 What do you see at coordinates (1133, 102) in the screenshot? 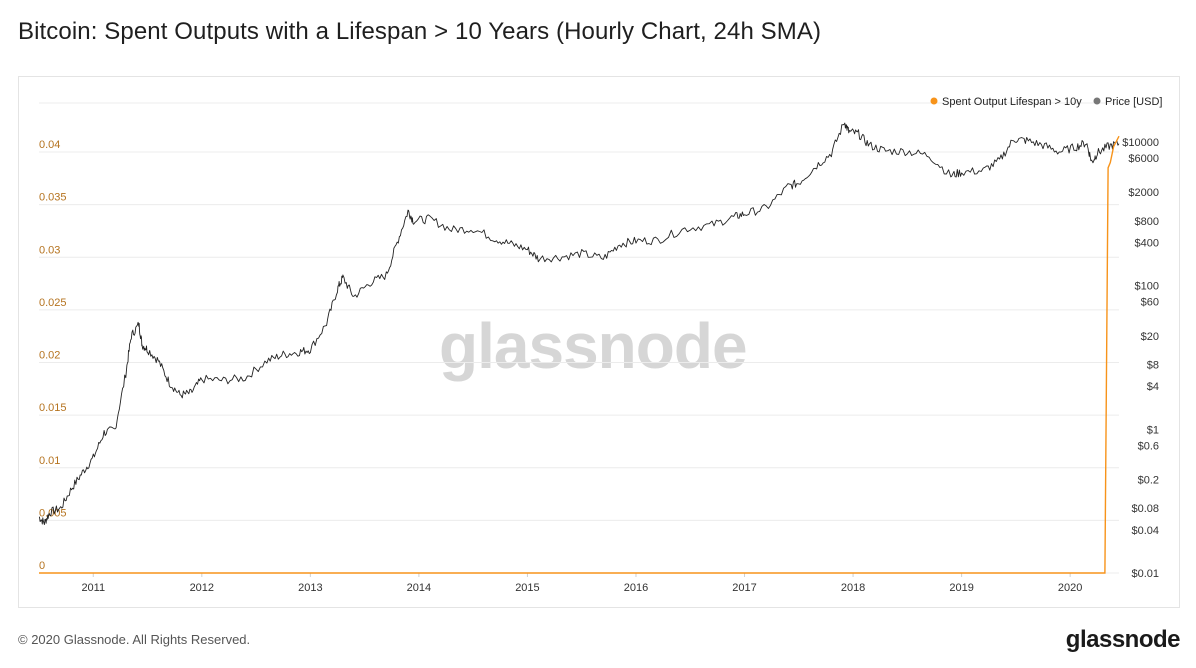
I see `legend-label: Price [USD]` at bounding box center [1133, 102].